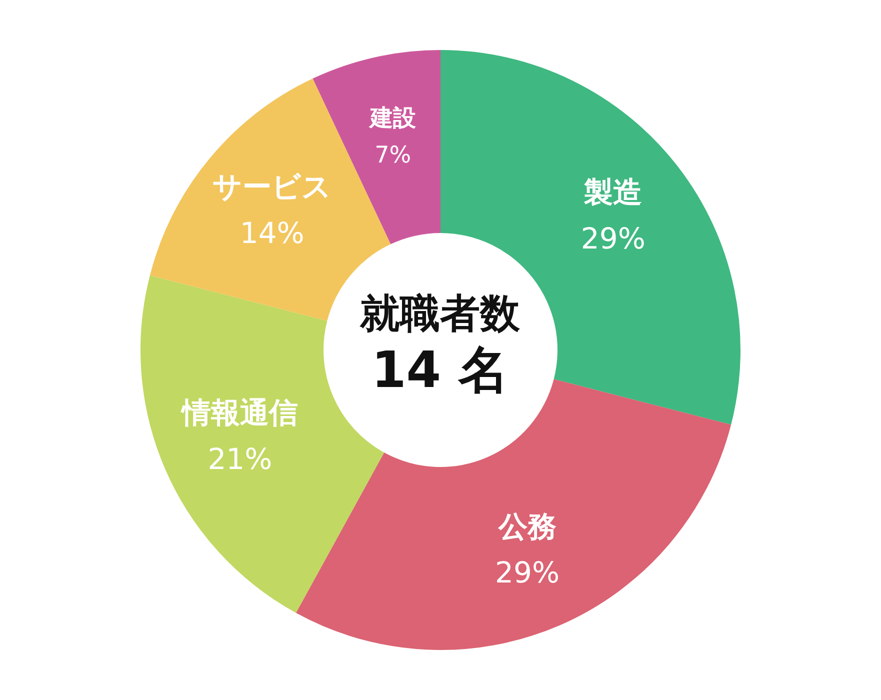 The height and width of the screenshot is (700, 881). I want to click on slice-label: 情報通信, so click(239, 413).